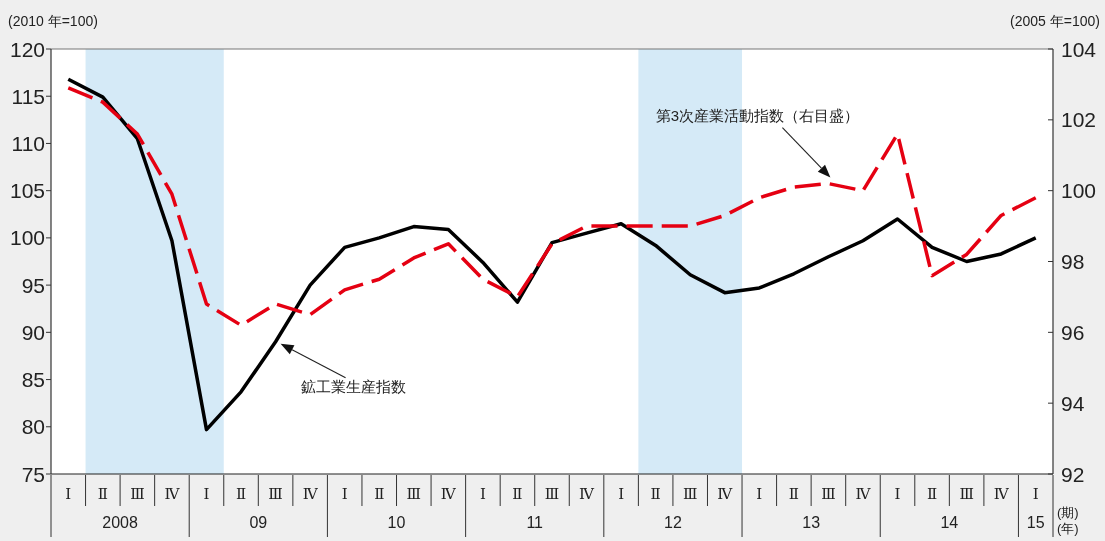  I want to click on y2-tick-label: 100, so click(1079, 191).